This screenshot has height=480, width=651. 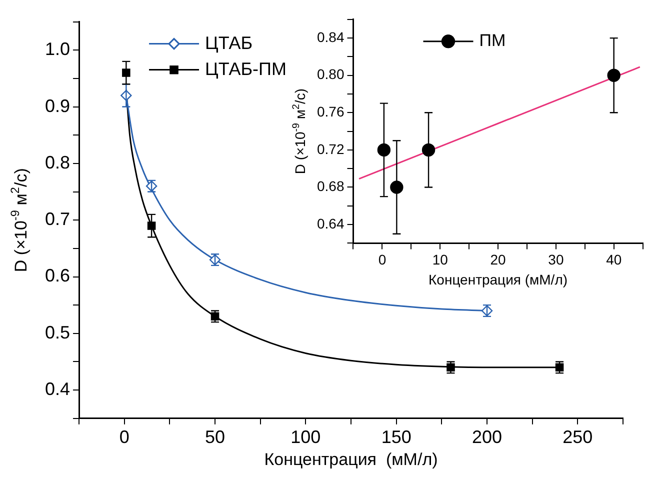 What do you see at coordinates (330, 186) in the screenshot?
I see `y-tick-label: 0.68` at bounding box center [330, 186].